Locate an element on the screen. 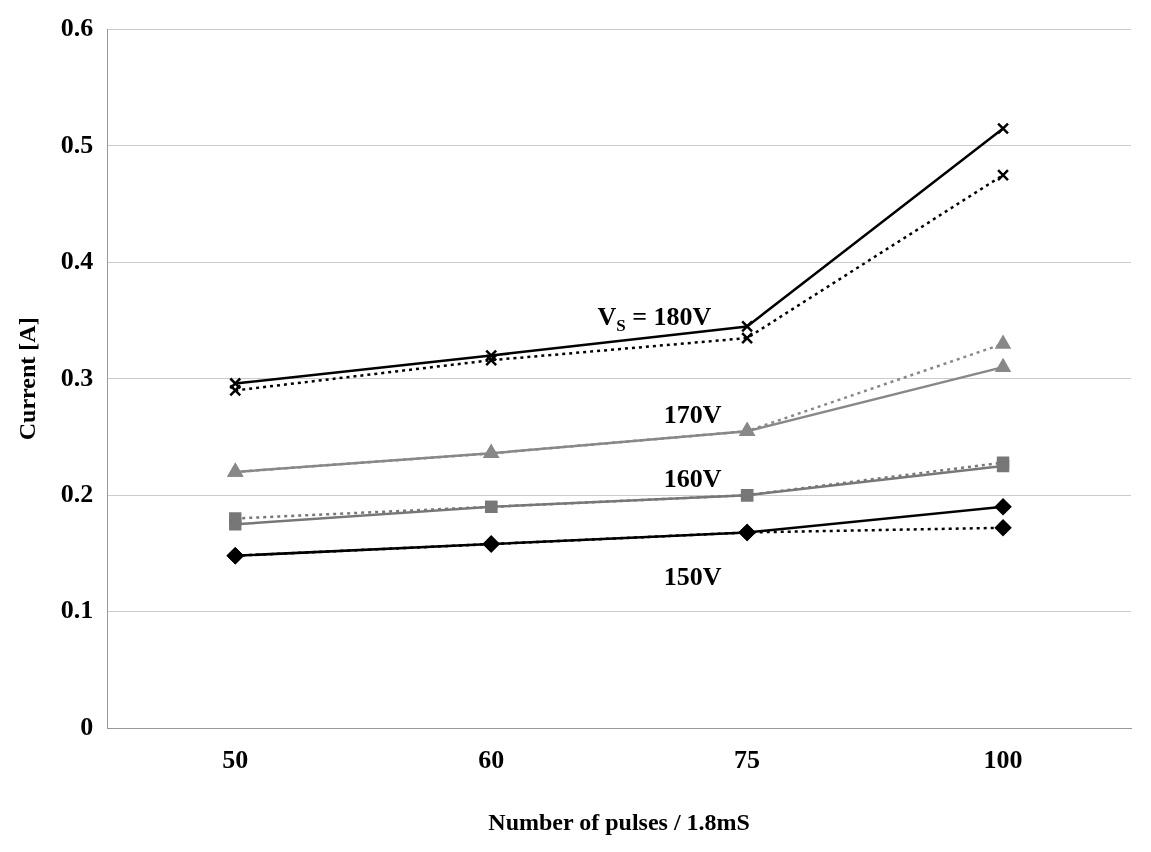 This screenshot has width=1151, height=852. y-tick-label: 0.2 is located at coordinates (77, 493).